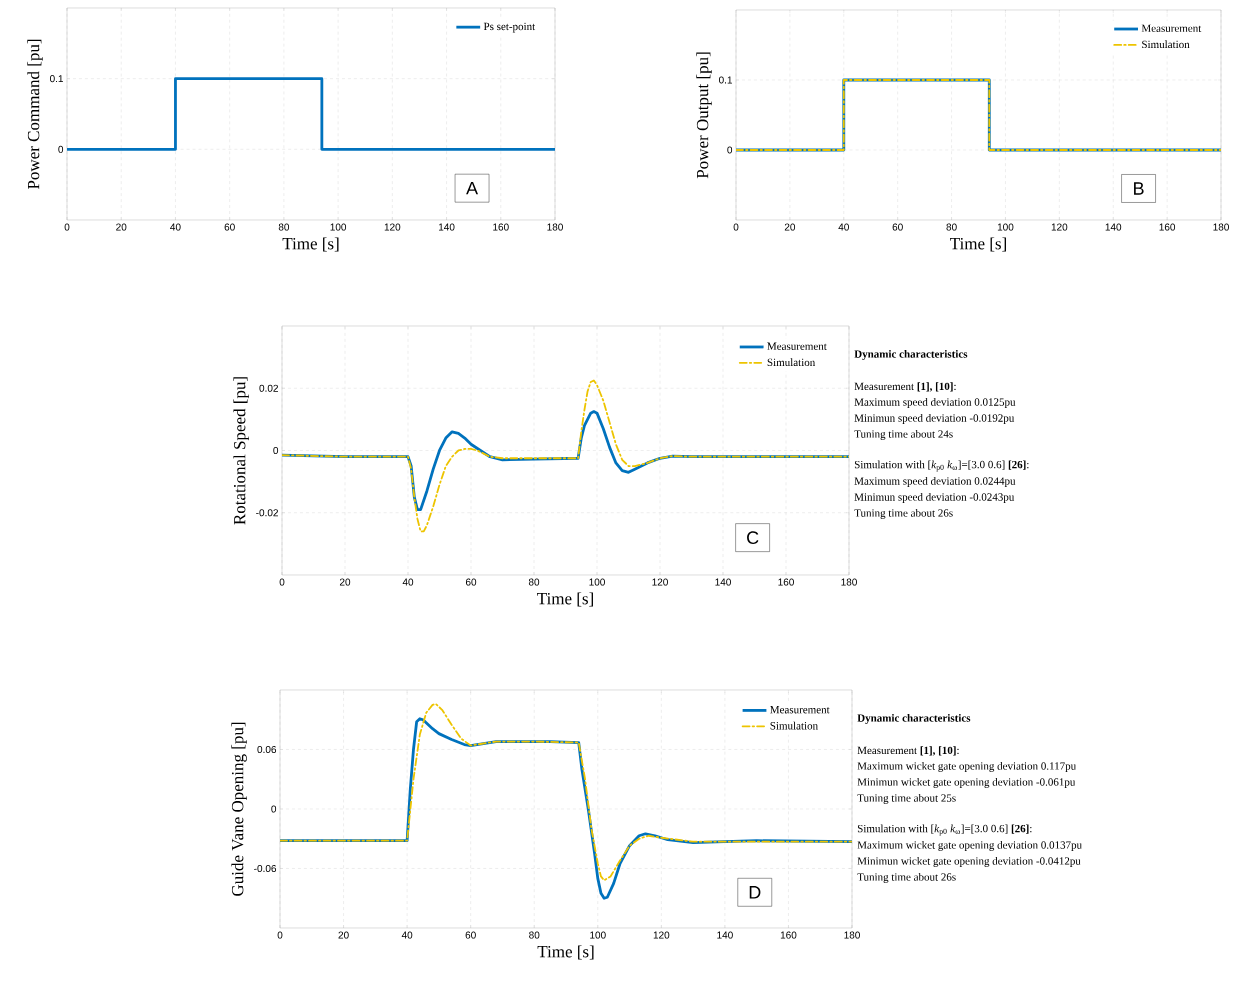 The height and width of the screenshot is (981, 1238). What do you see at coordinates (934, 498) in the screenshot?
I see `text: Minimun speed deviation -0.0243pu` at bounding box center [934, 498].